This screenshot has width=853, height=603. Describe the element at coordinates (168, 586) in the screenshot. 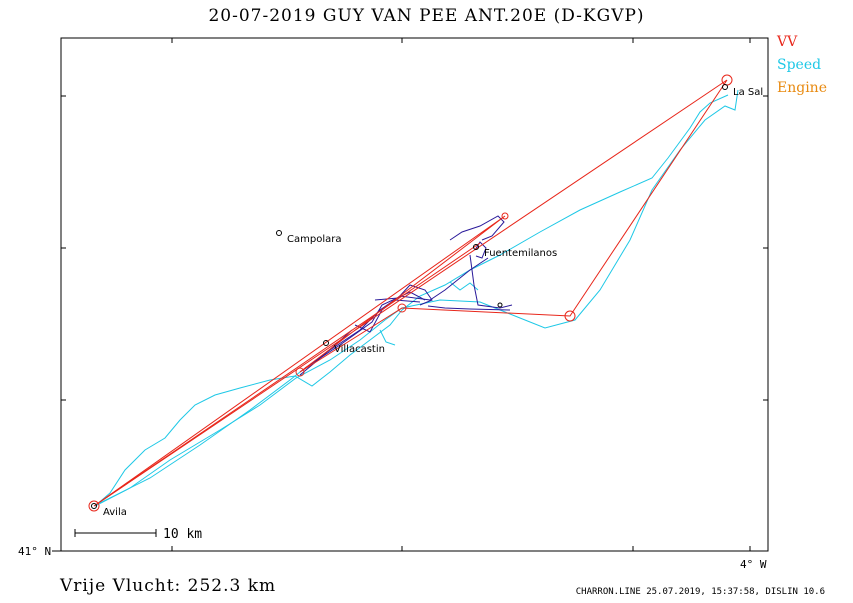

I see `distance-summary: Vrije Vlucht: 252.3 km` at that location.